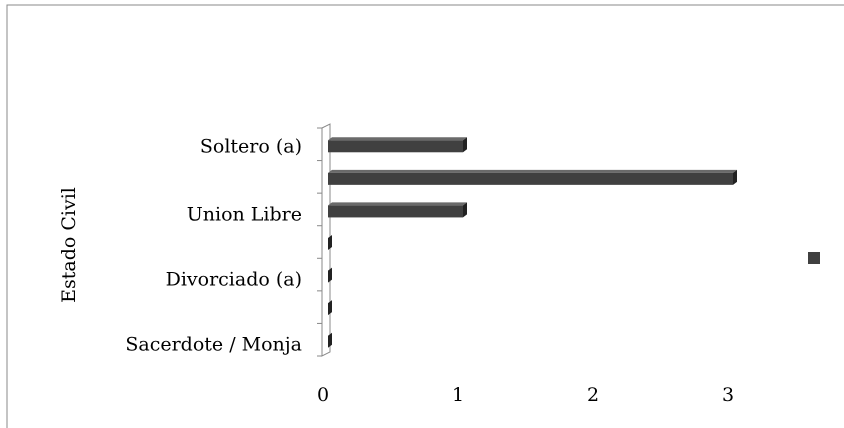  I want to click on y-tick-label: Soltero (a), so click(251, 146).